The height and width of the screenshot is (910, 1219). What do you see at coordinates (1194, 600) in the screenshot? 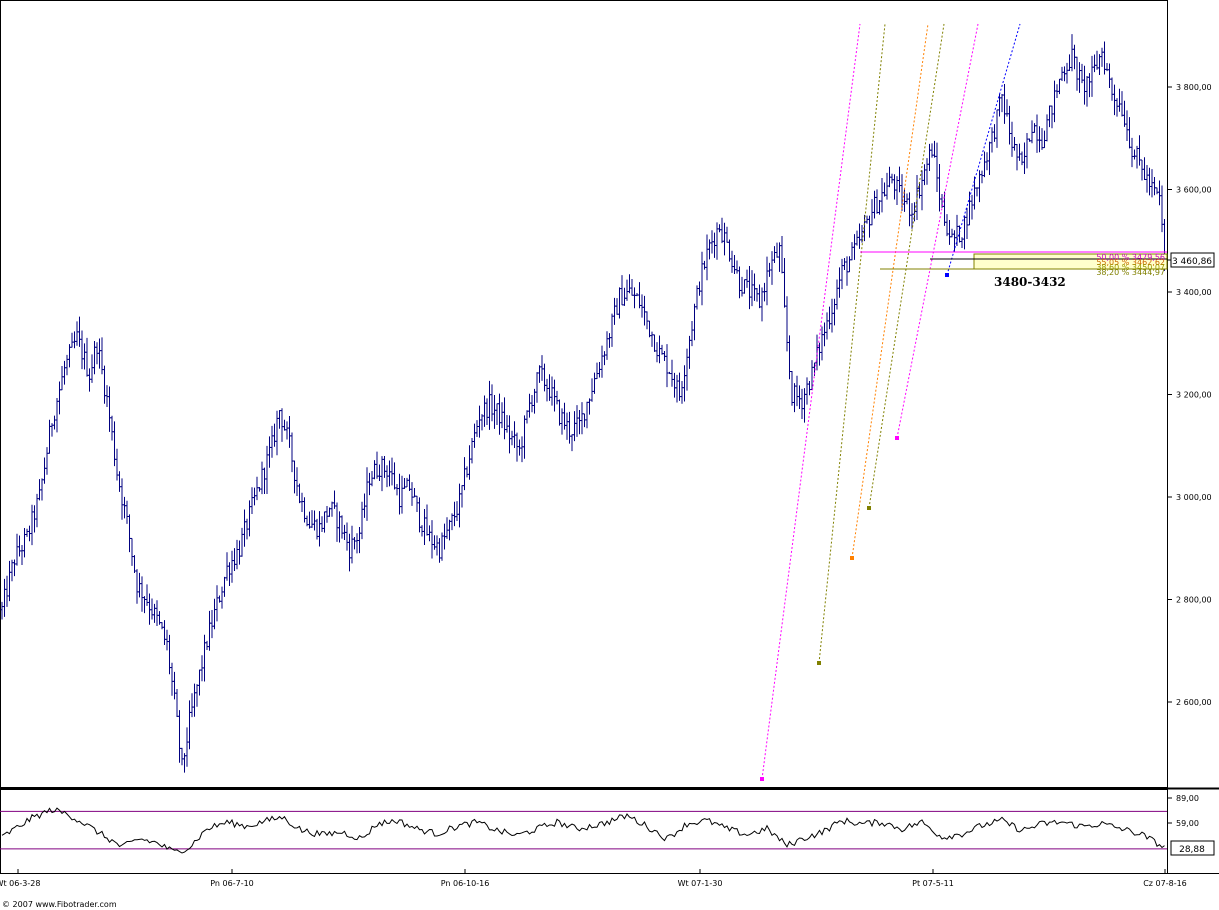
I see `y-tick-label: 2 800,00` at bounding box center [1194, 600].